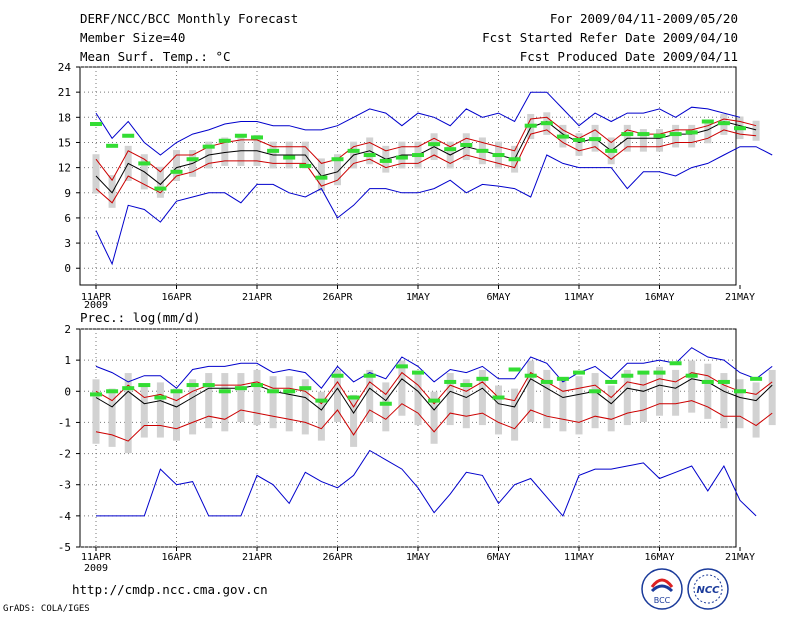 The image size is (800, 618). What do you see at coordinates (189, 18) in the screenshot?
I see `chart-title: DERF/NCC/BCC Monthly Forecast` at bounding box center [189, 18].